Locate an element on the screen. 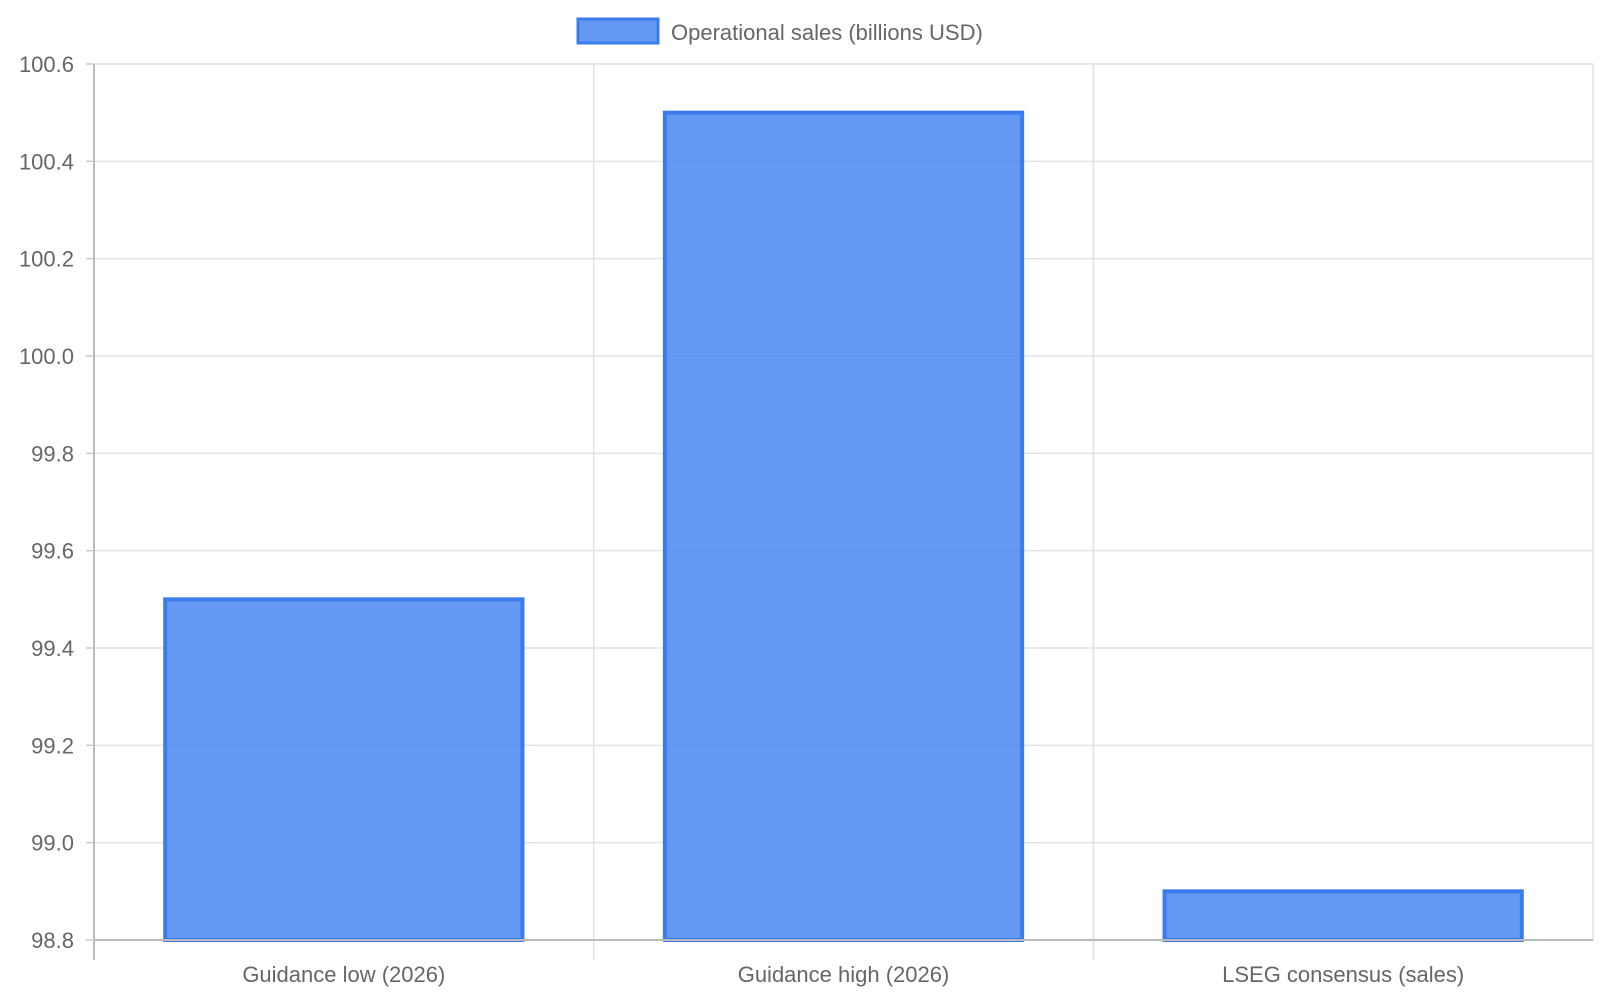  y-tick-label: 99.2 is located at coordinates (52, 745).